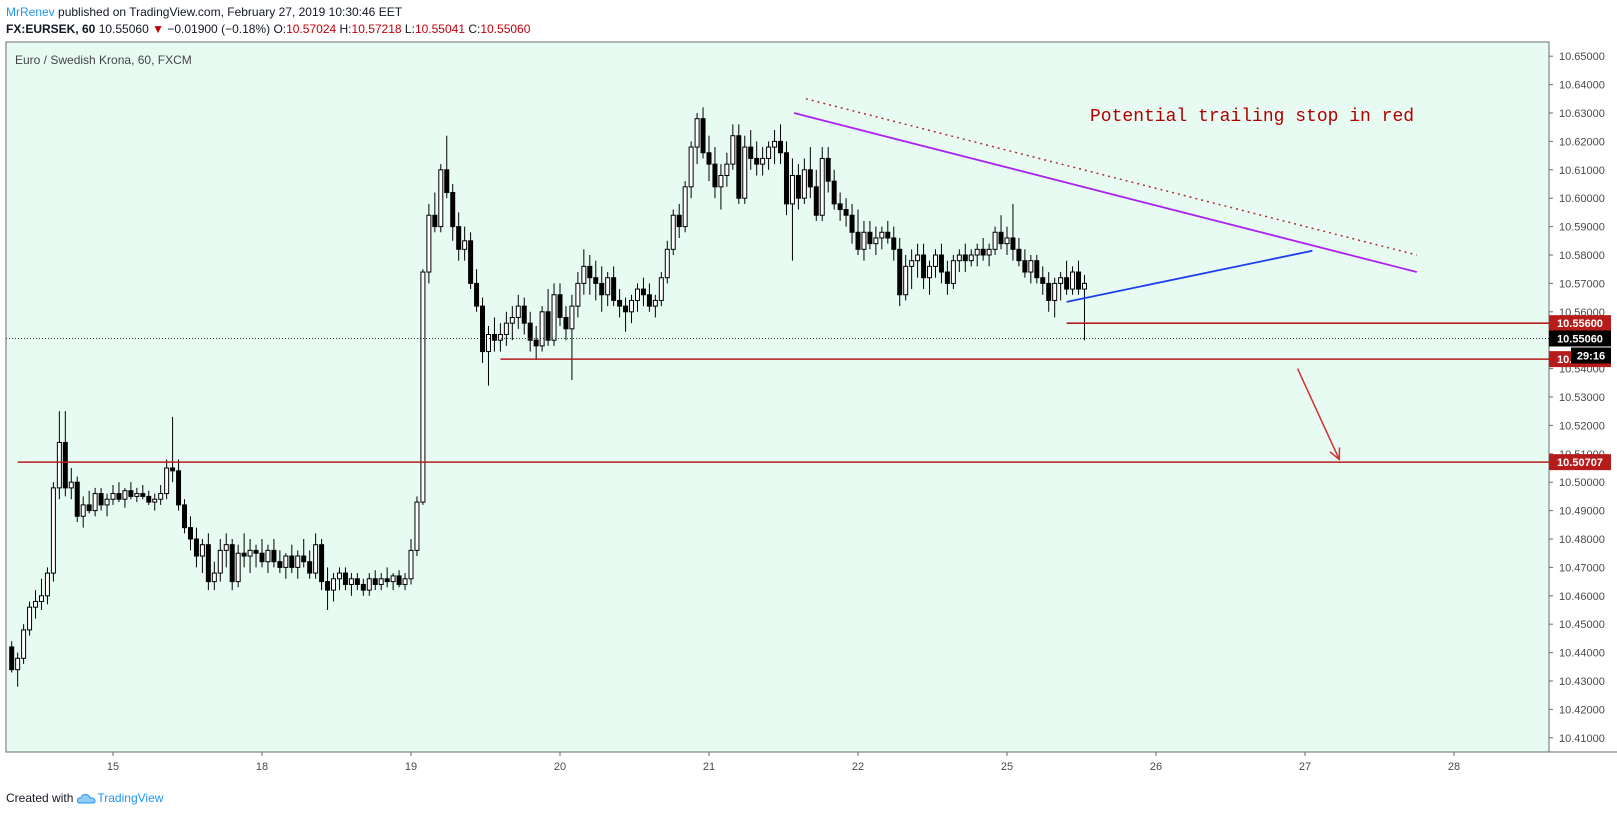  Describe the element at coordinates (1582, 142) in the screenshot. I see `y-tick-label: 10.62000` at that location.